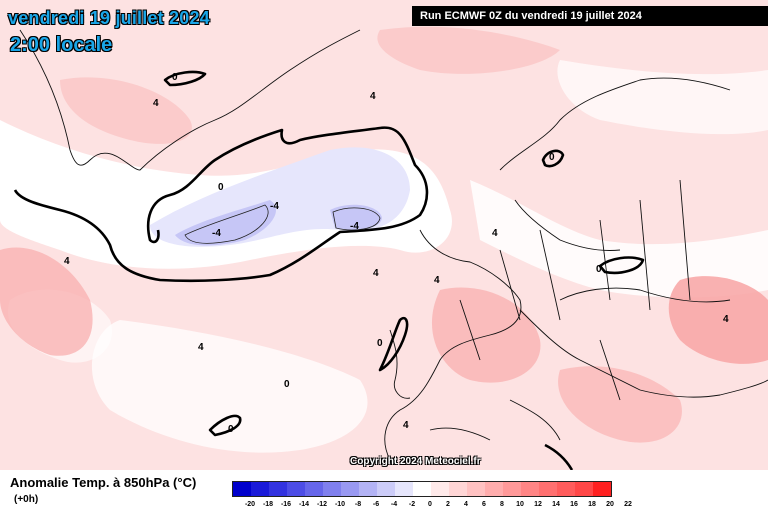 This screenshot has height=512, width=768. I want to click on color-scale-tick-label: 2, so click(448, 504).